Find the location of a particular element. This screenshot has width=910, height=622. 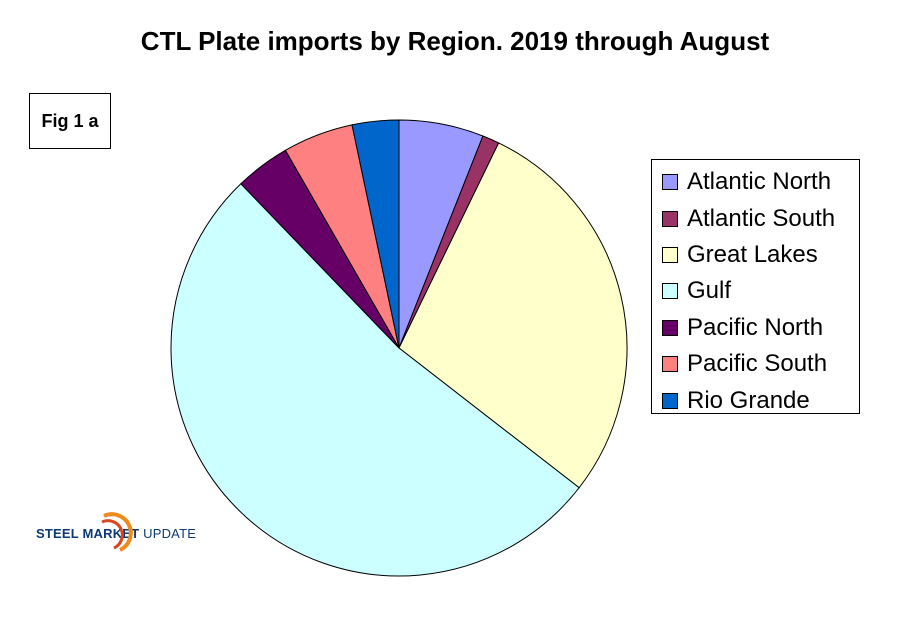

legend-label: Gulf is located at coordinates (709, 291).